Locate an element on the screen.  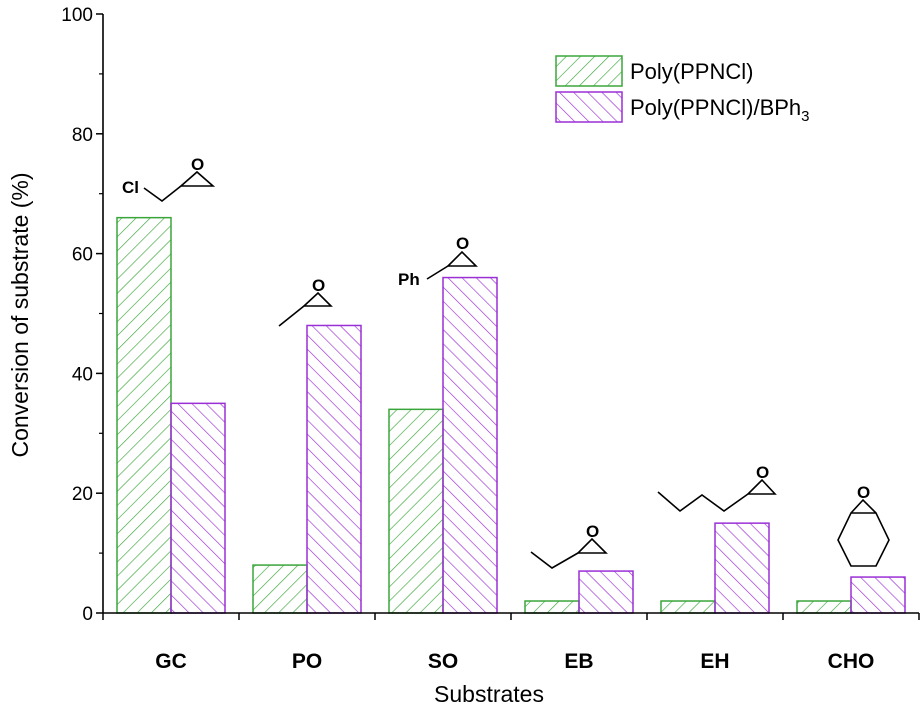
bar-po-poly-ppncl-bph3 is located at coordinates (334, 469).